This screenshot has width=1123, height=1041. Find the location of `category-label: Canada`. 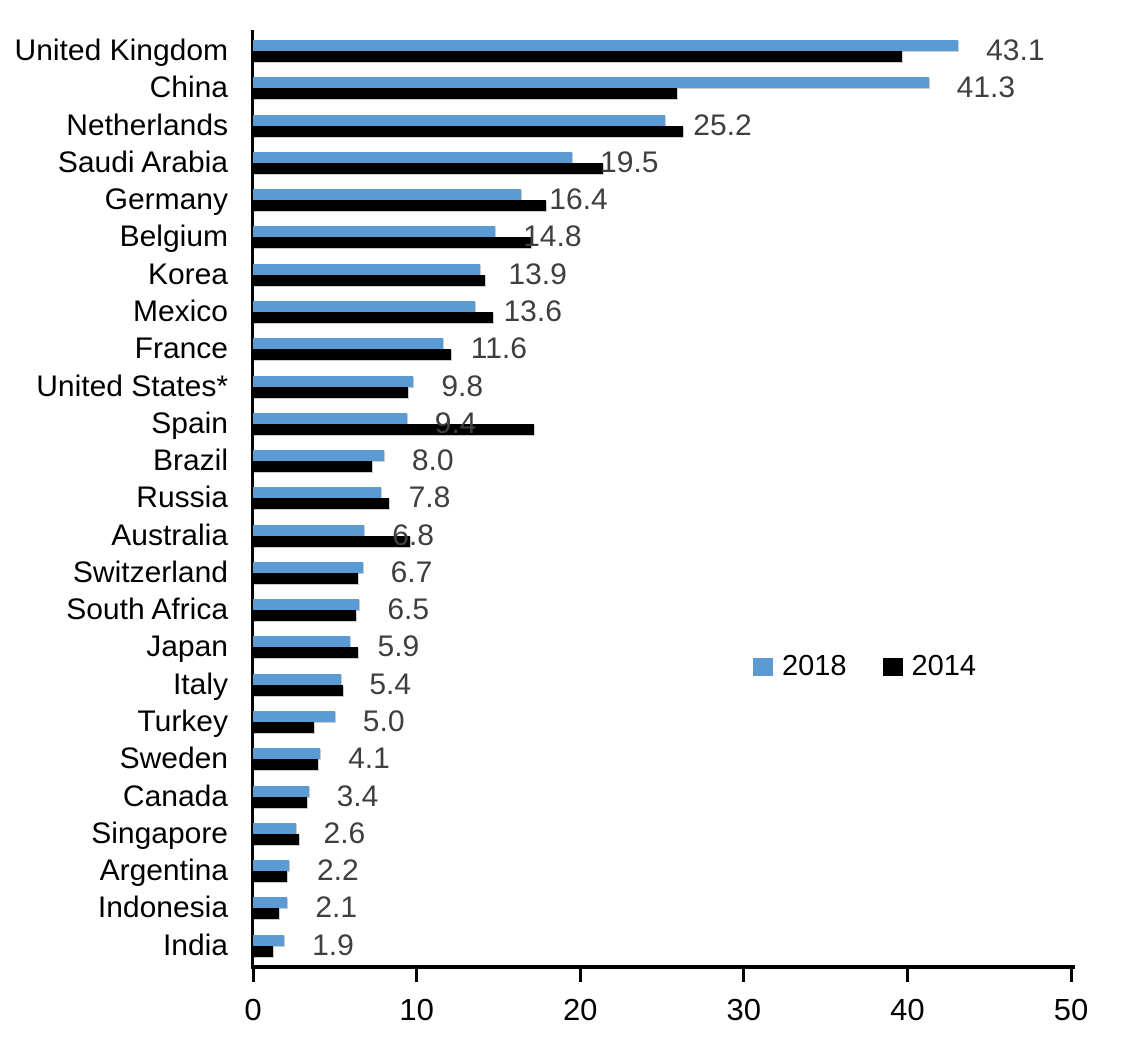

category-label: Canada is located at coordinates (175, 796).